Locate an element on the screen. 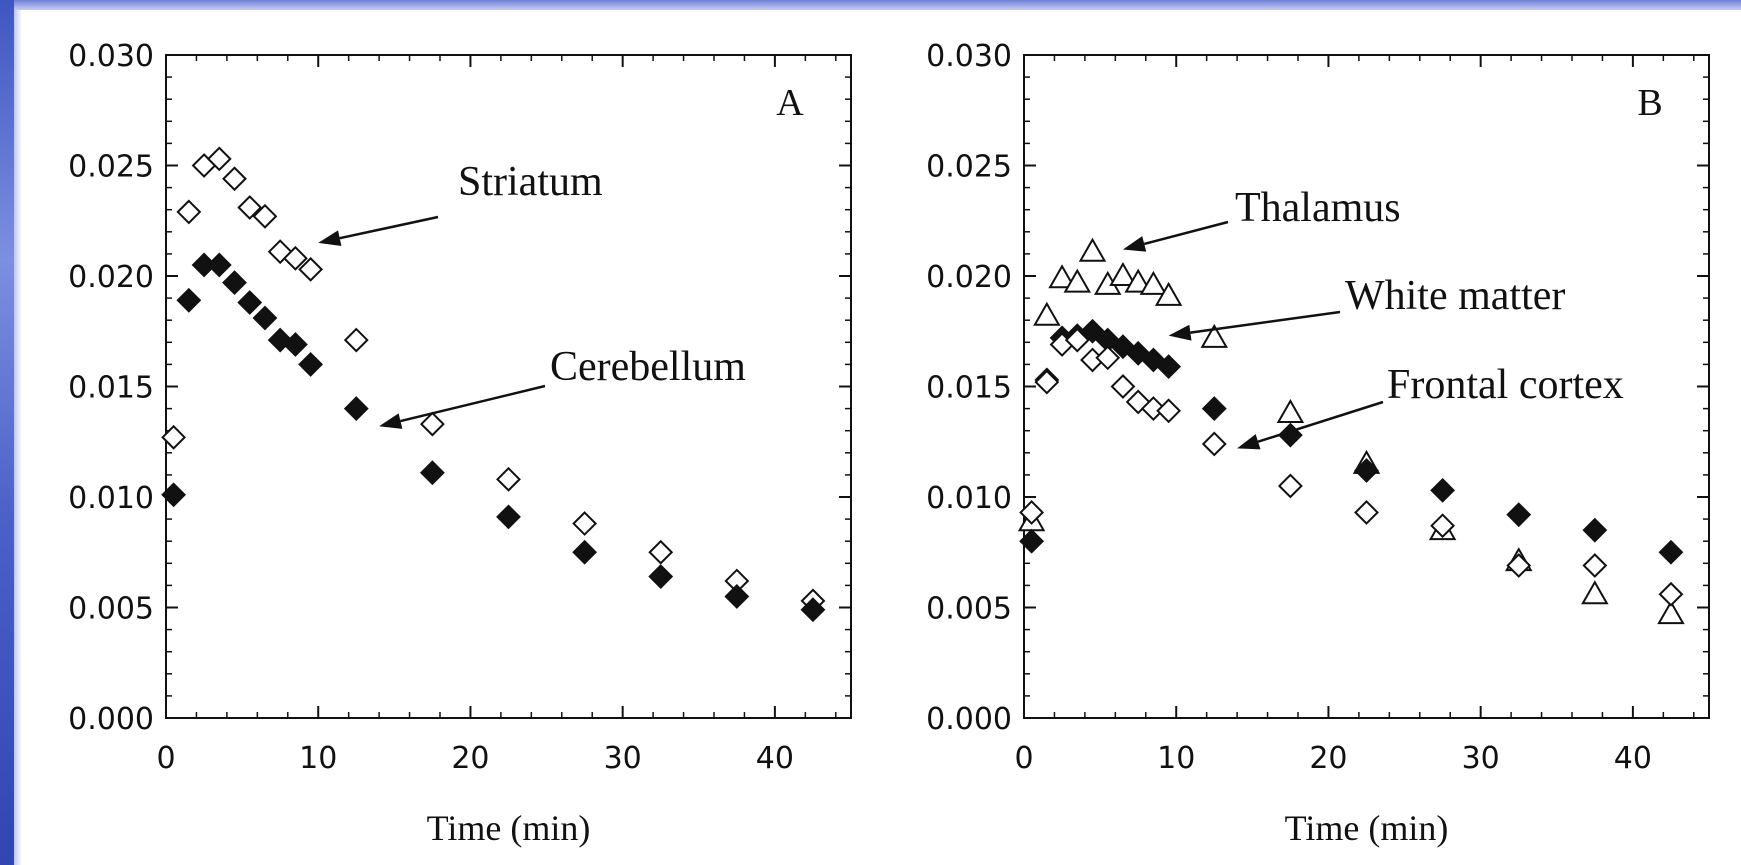  annotation-label: Frontal cortex is located at coordinates (1505, 385).